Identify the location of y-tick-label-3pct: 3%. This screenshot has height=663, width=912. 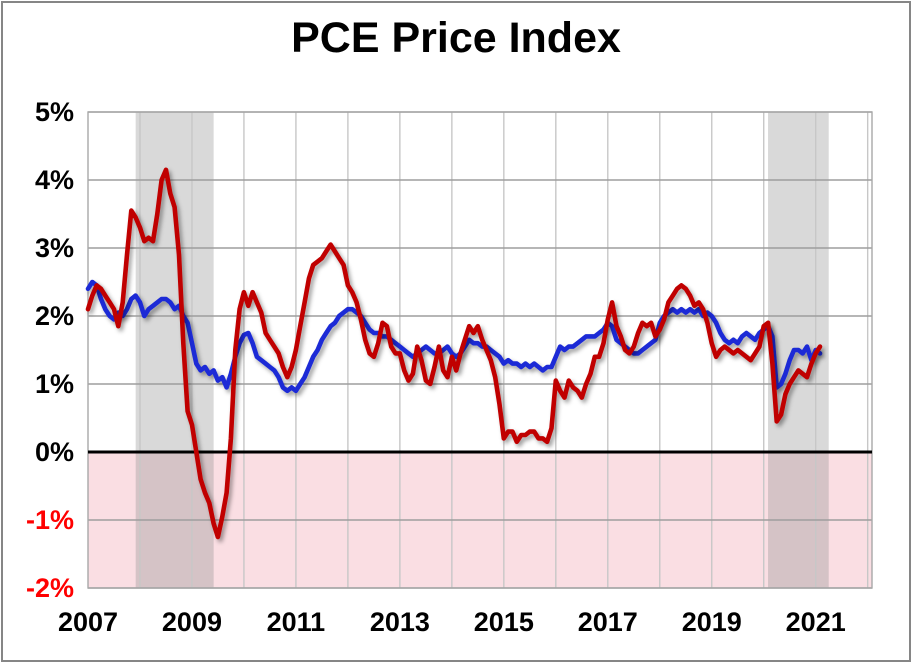
(54, 248).